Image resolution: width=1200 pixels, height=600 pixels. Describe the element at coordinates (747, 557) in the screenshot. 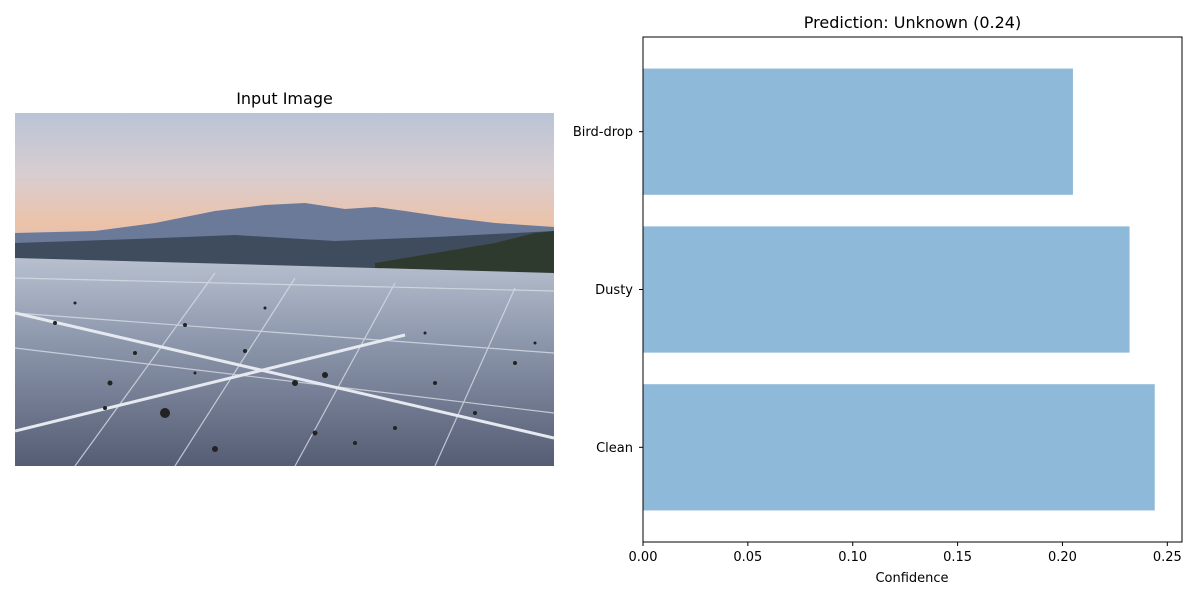

I see `x-tick-label: 0.05` at that location.